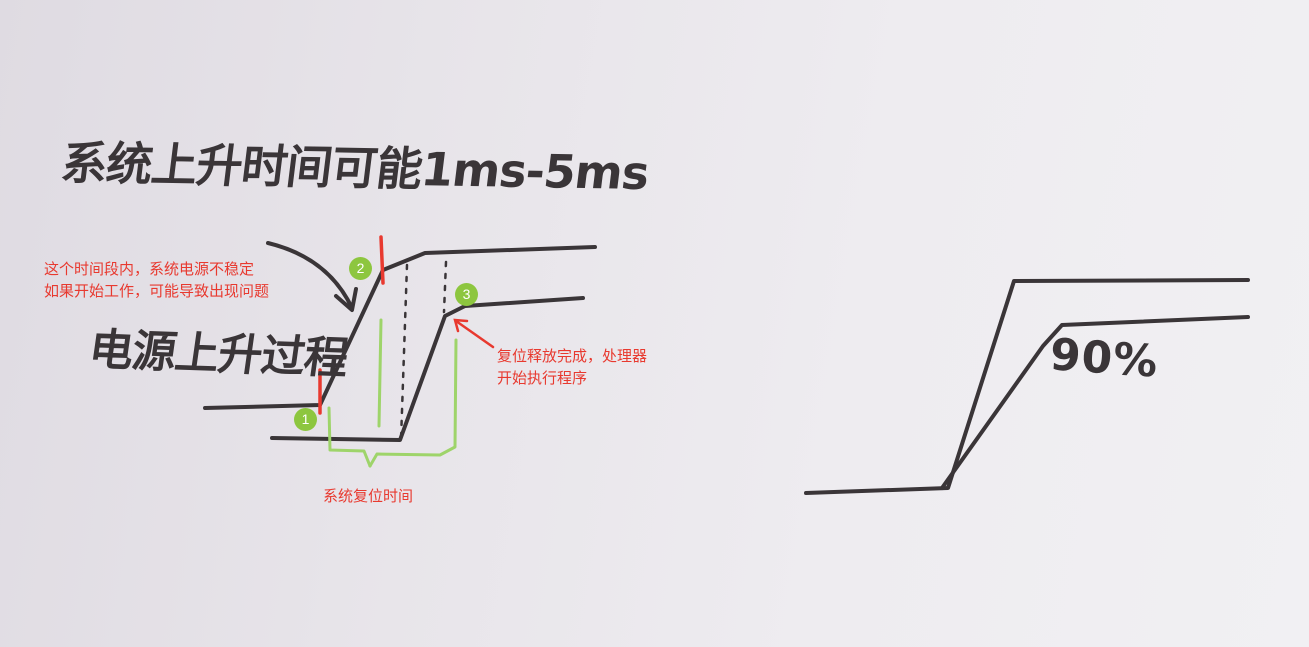  I want to click on marker-3: 3, so click(466, 294).